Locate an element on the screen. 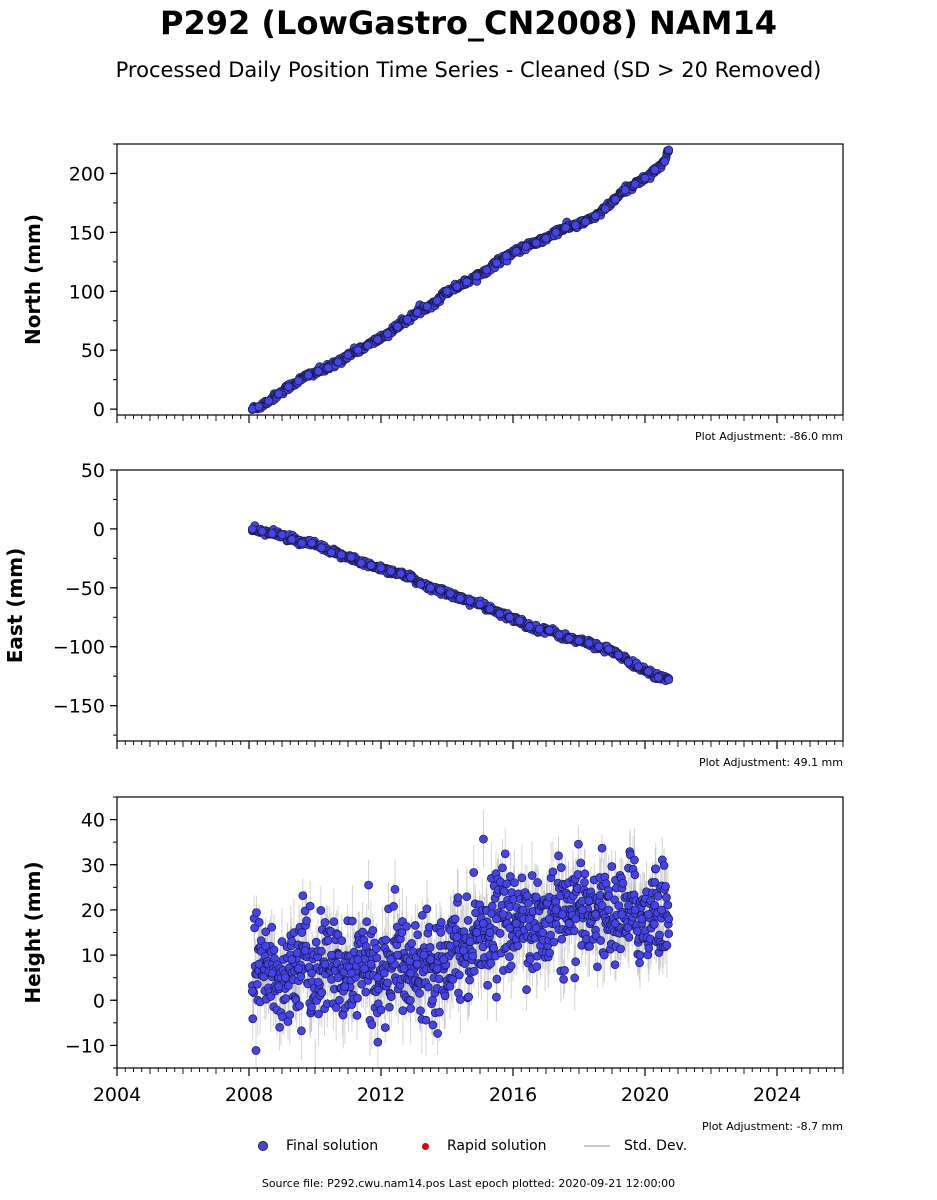  final-solution-points is located at coordinates (460, 603).